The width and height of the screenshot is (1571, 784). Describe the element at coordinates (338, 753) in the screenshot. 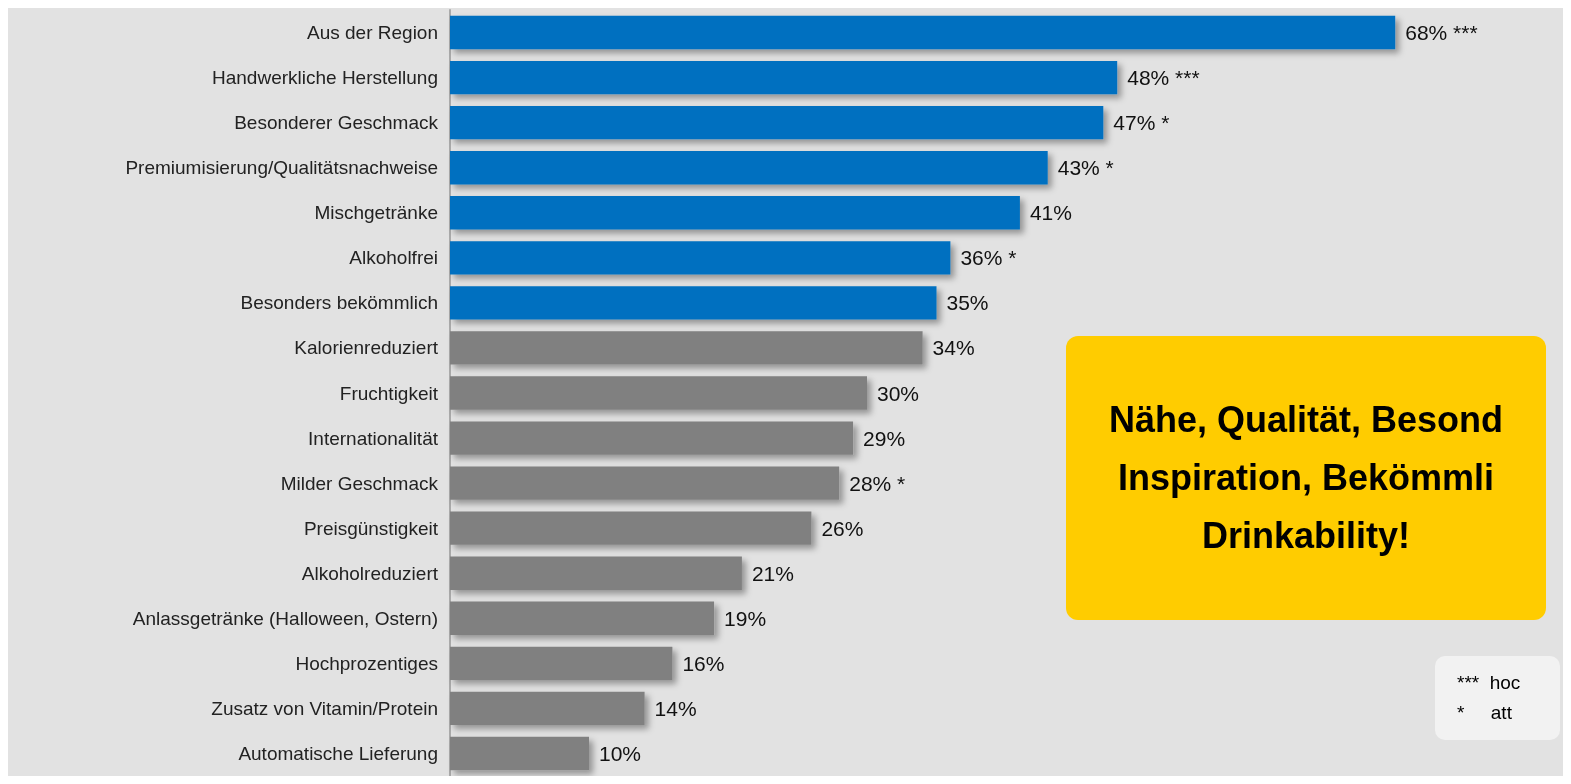

I see `y-tick-label: Automatische Lieferung` at that location.